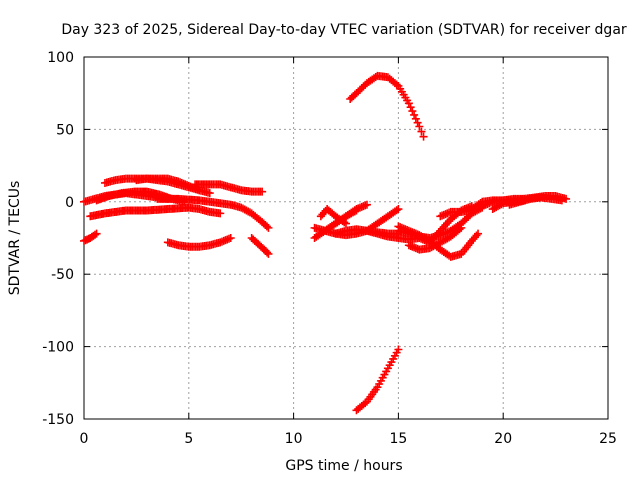  Describe the element at coordinates (58, 420) in the screenshot. I see `y-tick-label: -150` at that location.